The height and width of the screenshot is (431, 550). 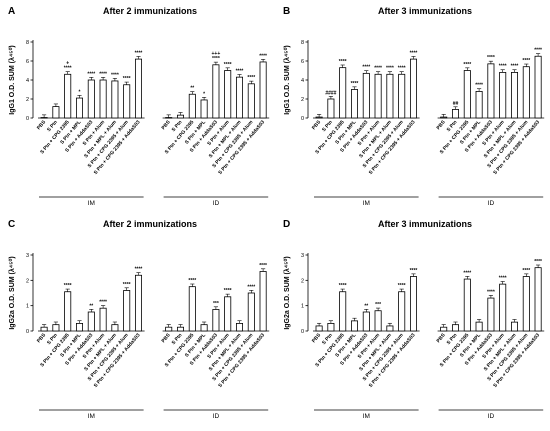 What do you see at coordinates (366, 306) in the screenshot?
I see `significance-label: **` at bounding box center [366, 306].